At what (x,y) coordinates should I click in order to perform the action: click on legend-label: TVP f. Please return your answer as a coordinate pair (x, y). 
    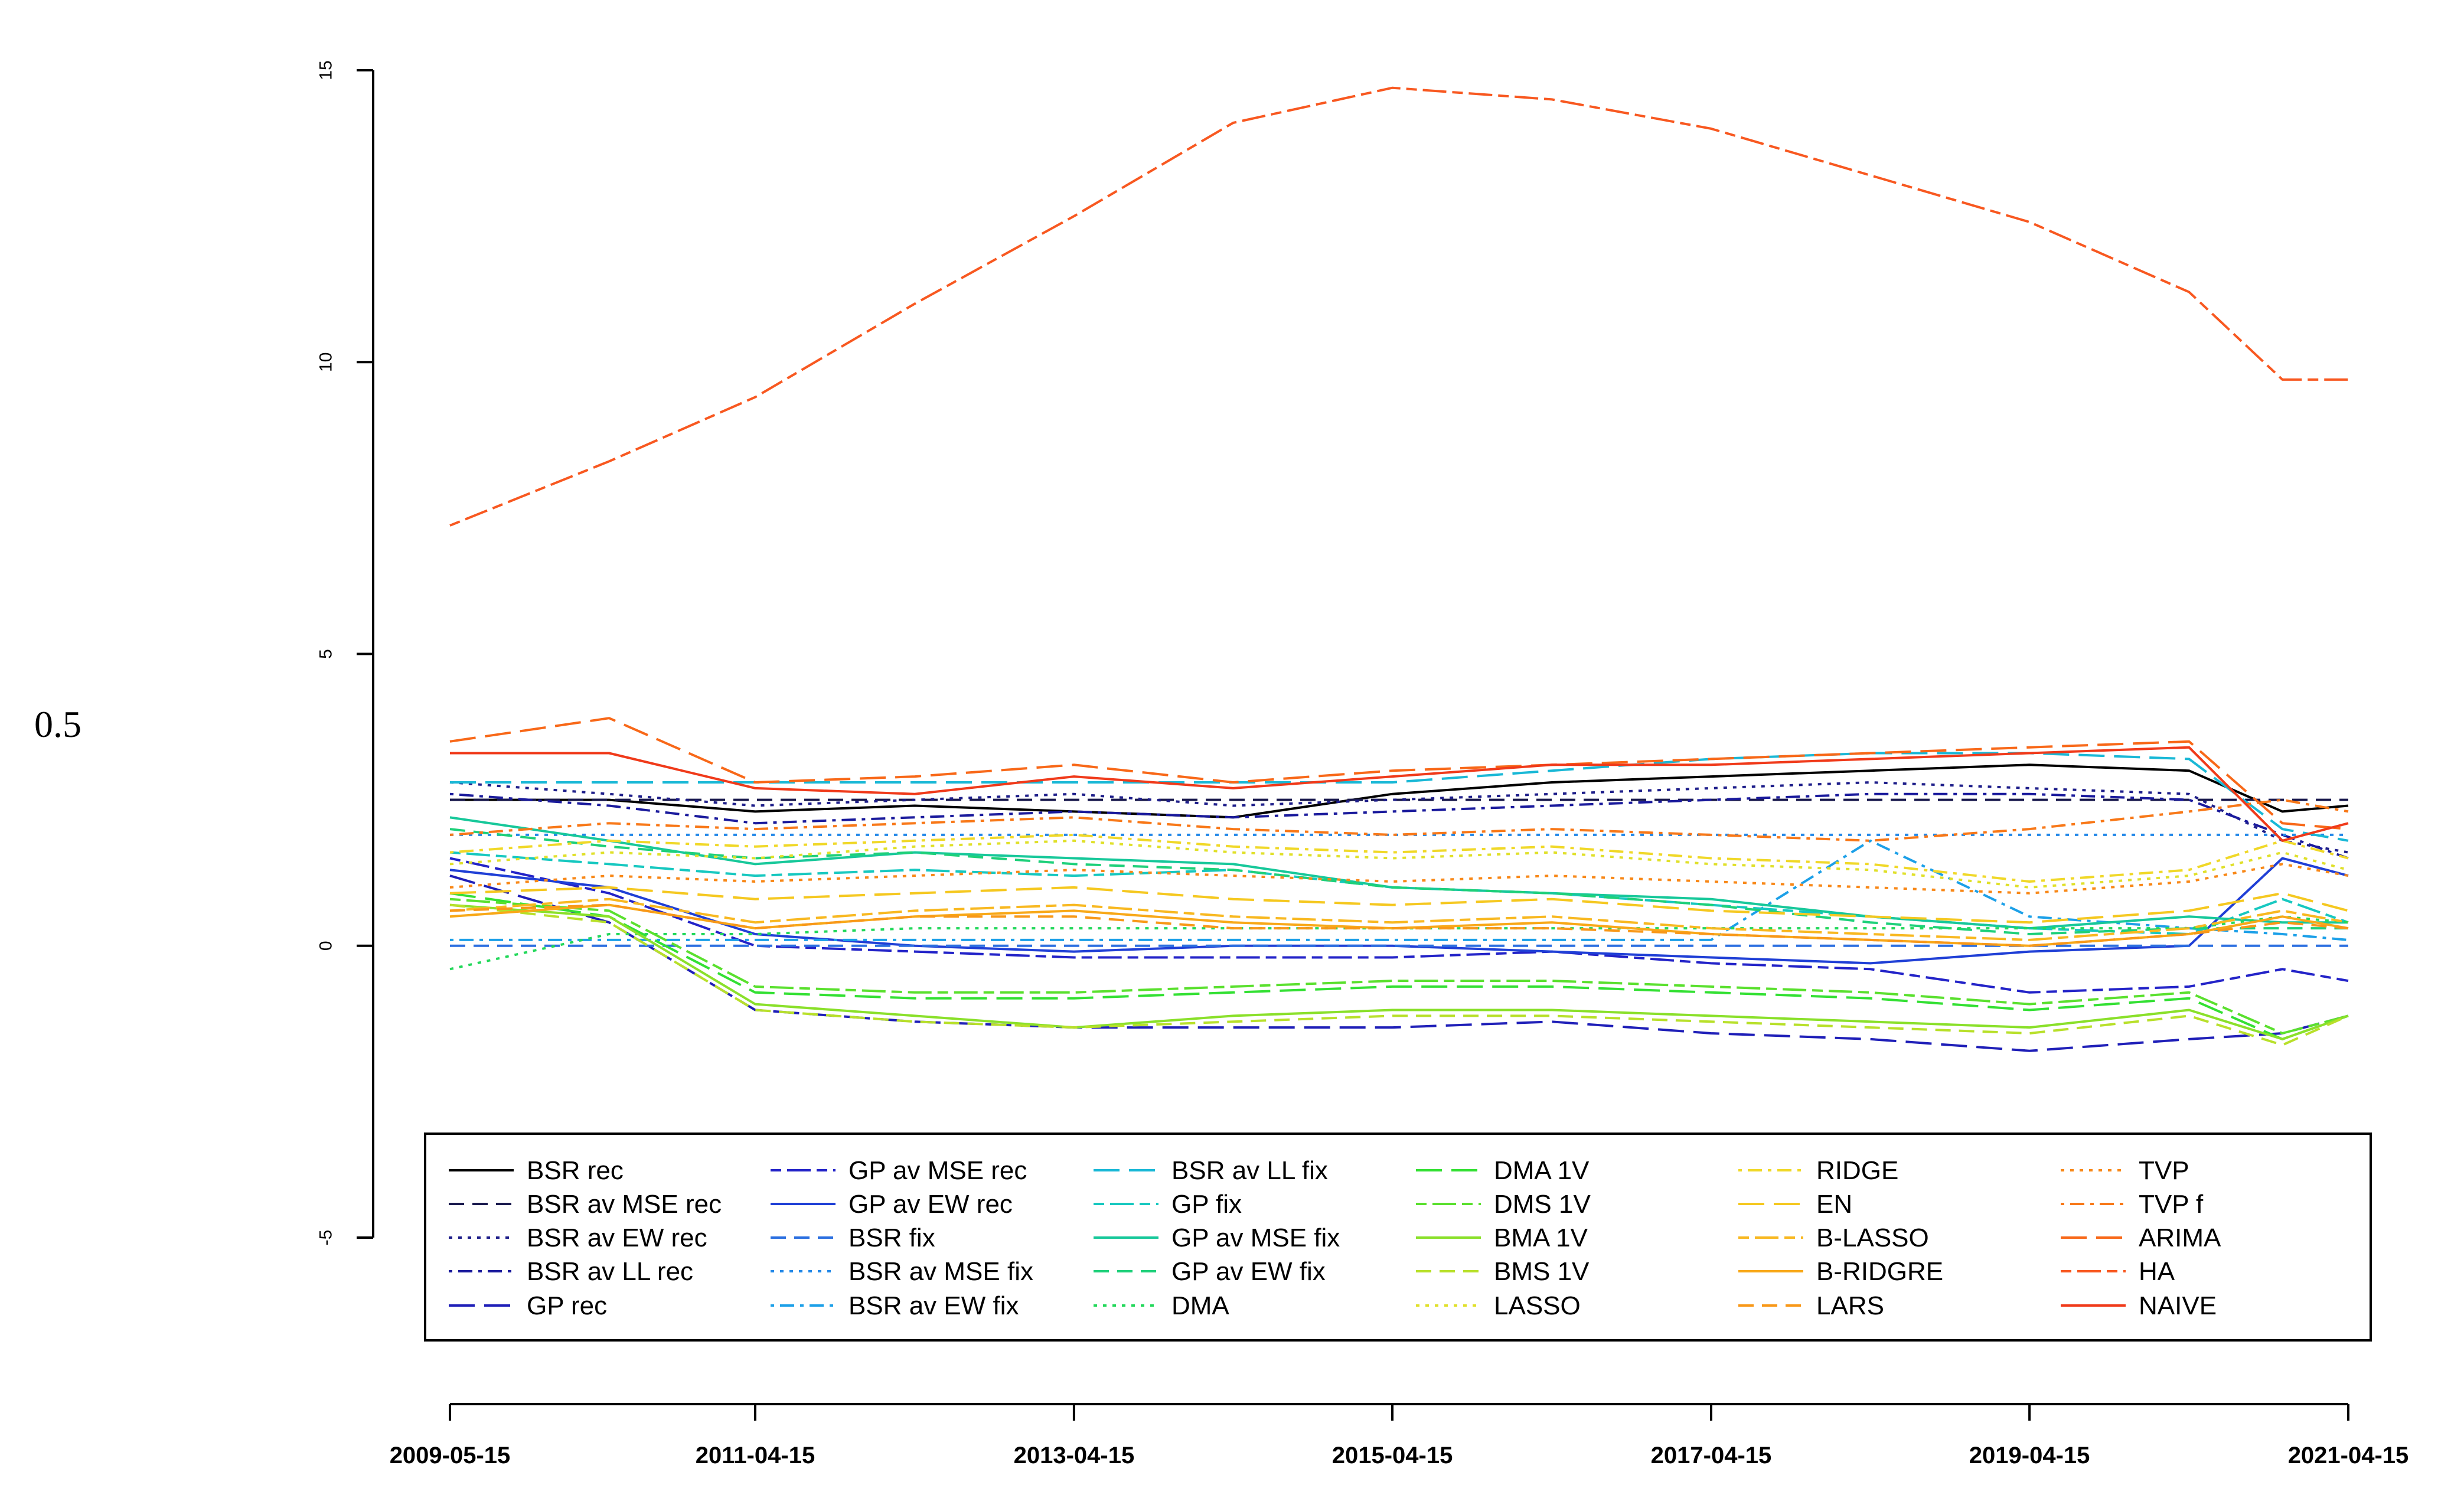
    Looking at the image, I should click on (2172, 1204).